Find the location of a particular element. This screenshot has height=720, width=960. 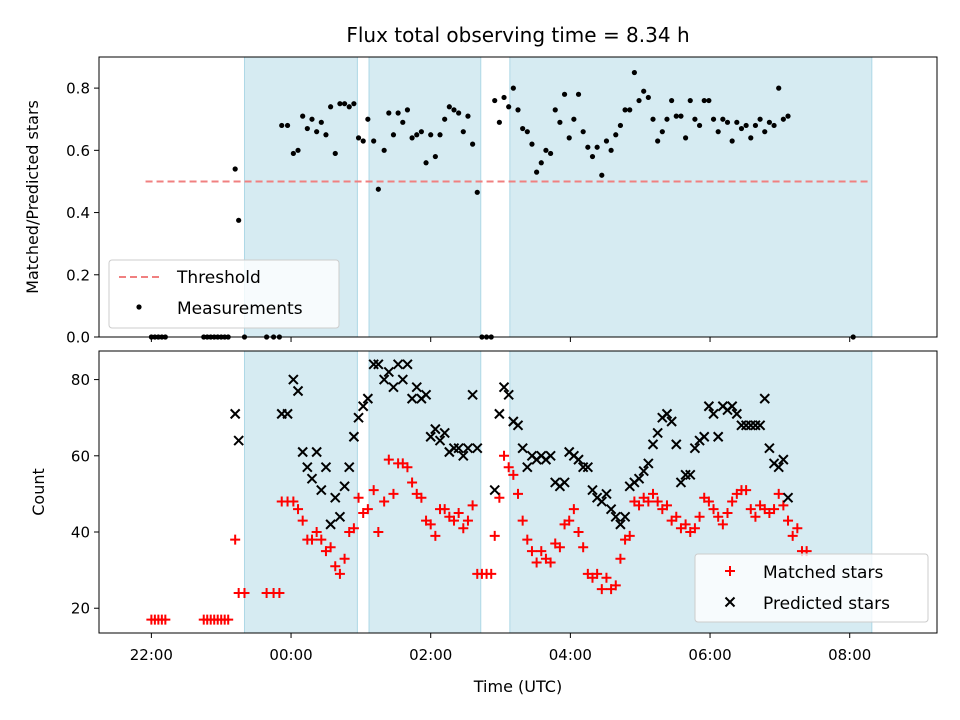

x-tick-label: 08:00 is located at coordinates (849, 655).